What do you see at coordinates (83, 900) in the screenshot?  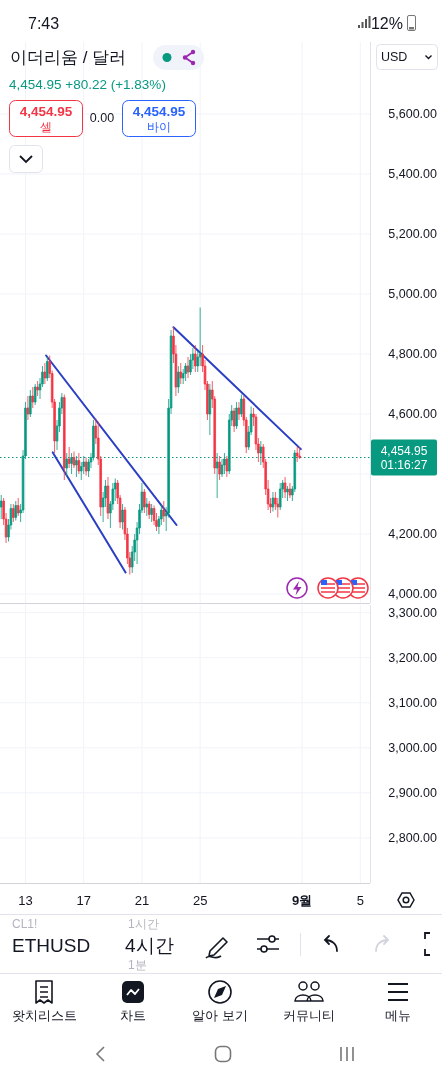 I see `x-tick-label: 17` at bounding box center [83, 900].